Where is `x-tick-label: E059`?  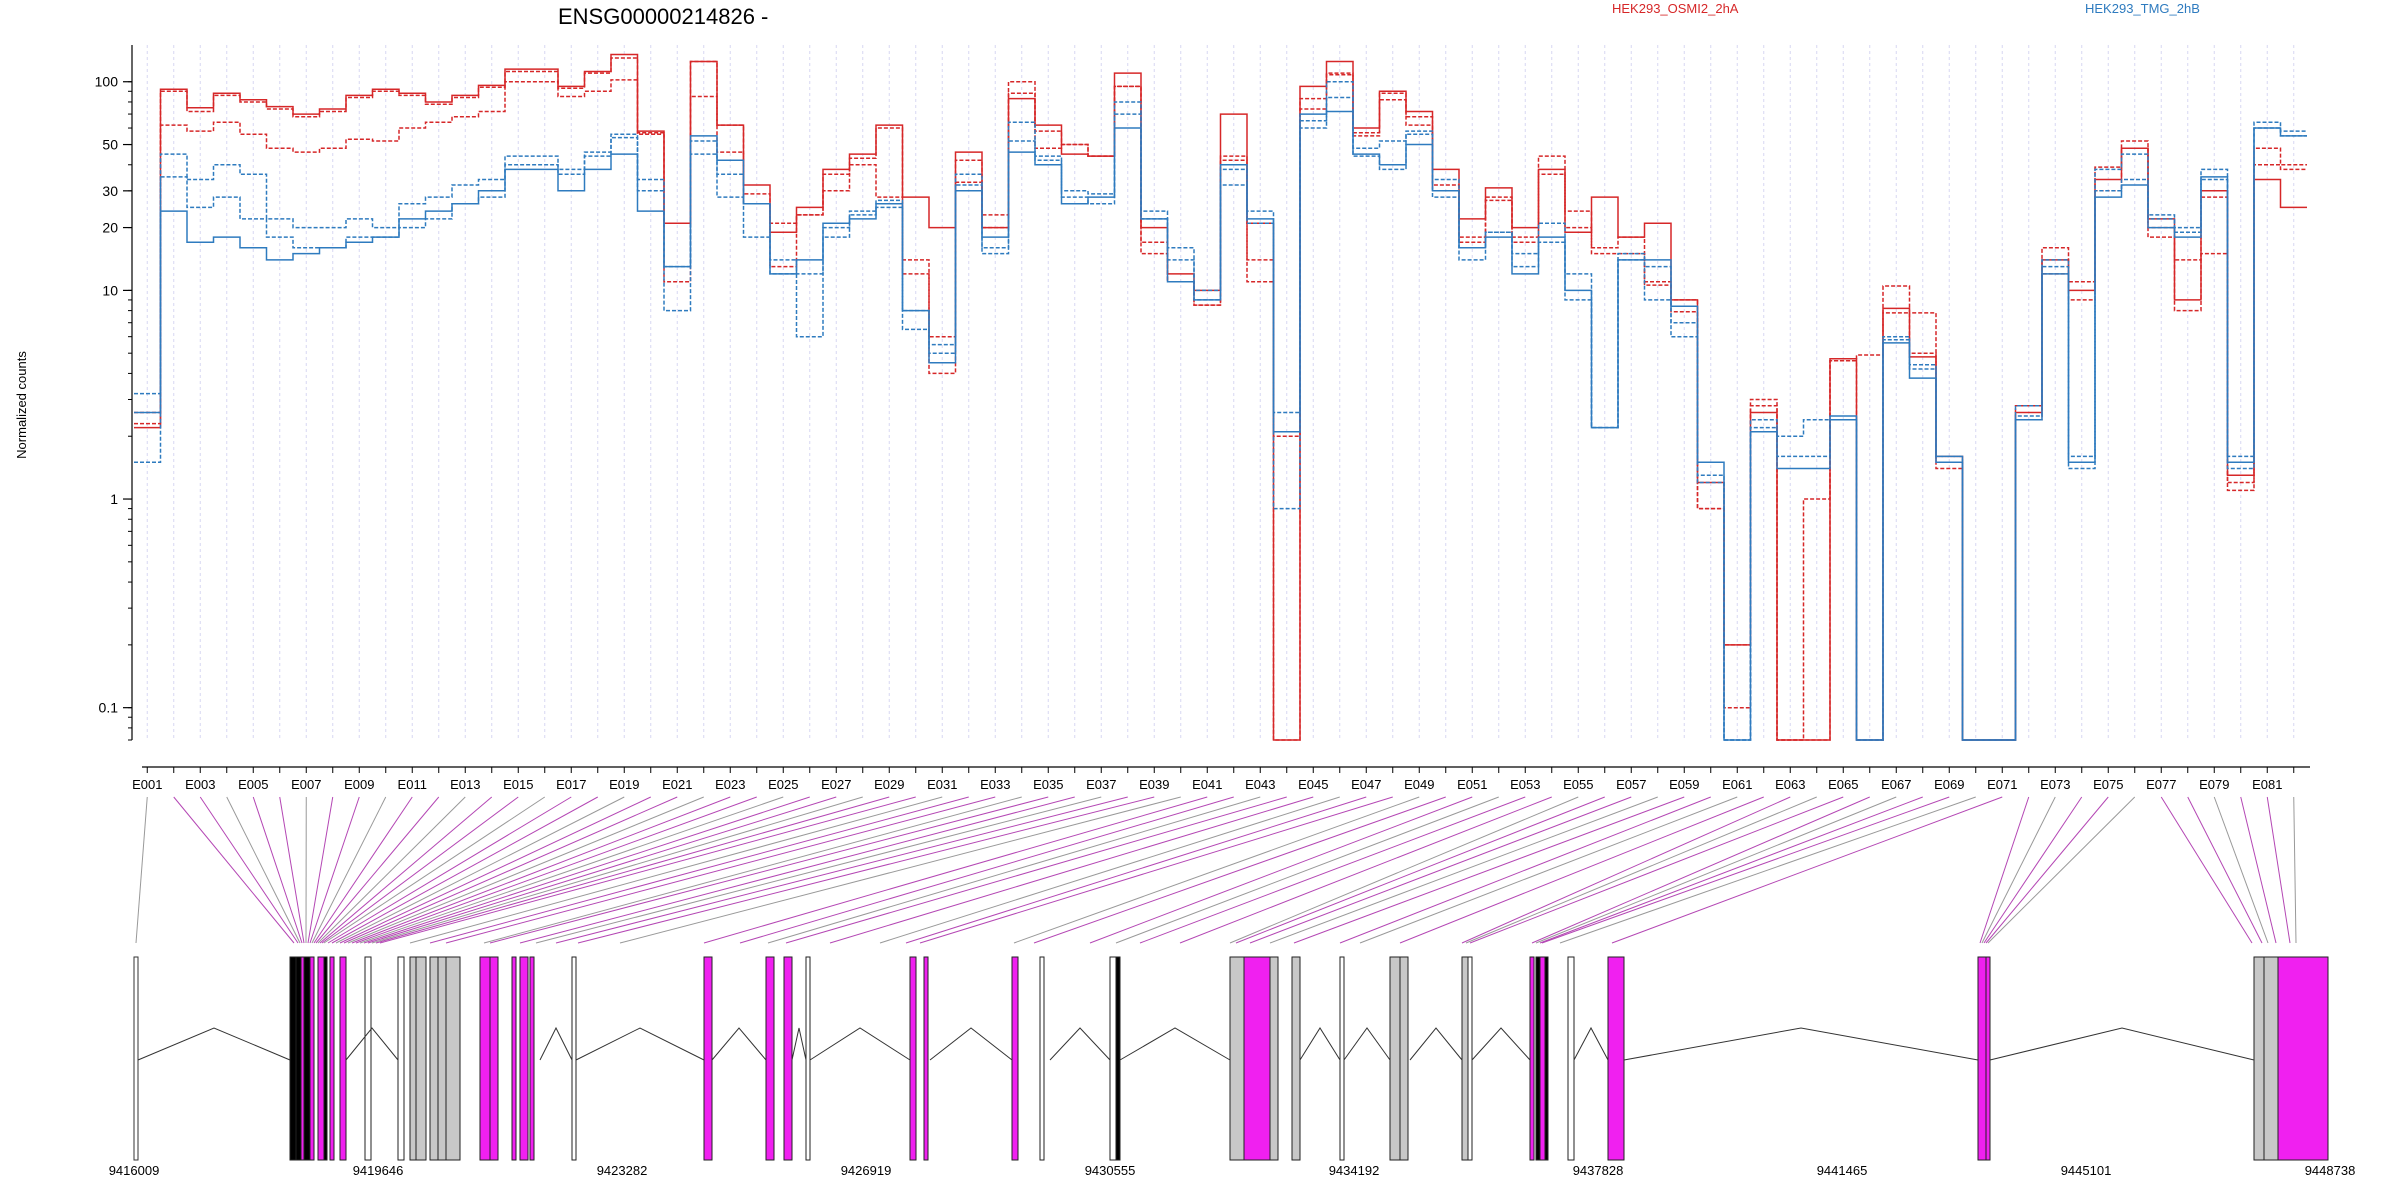 x-tick-label: E059 is located at coordinates (1684, 784).